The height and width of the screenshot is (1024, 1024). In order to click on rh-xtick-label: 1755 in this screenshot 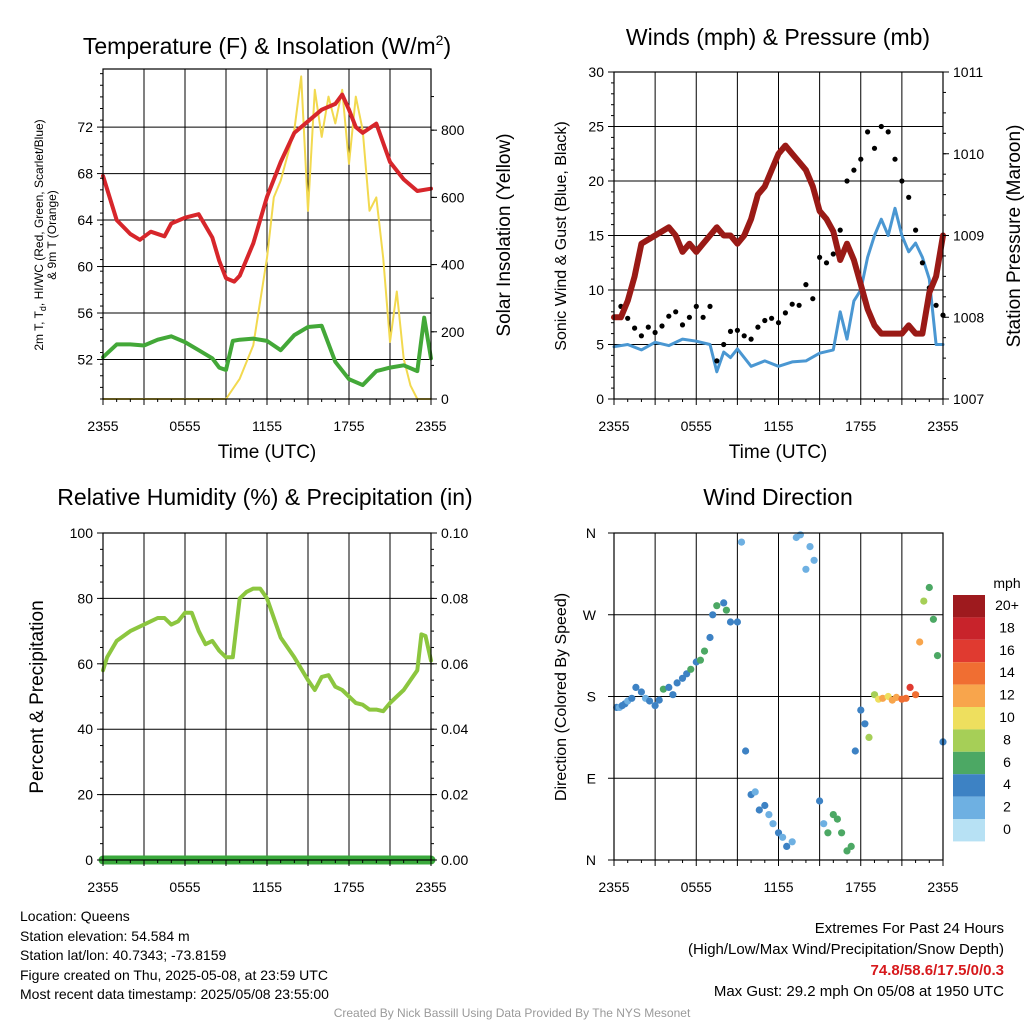, I will do `click(348, 887)`.